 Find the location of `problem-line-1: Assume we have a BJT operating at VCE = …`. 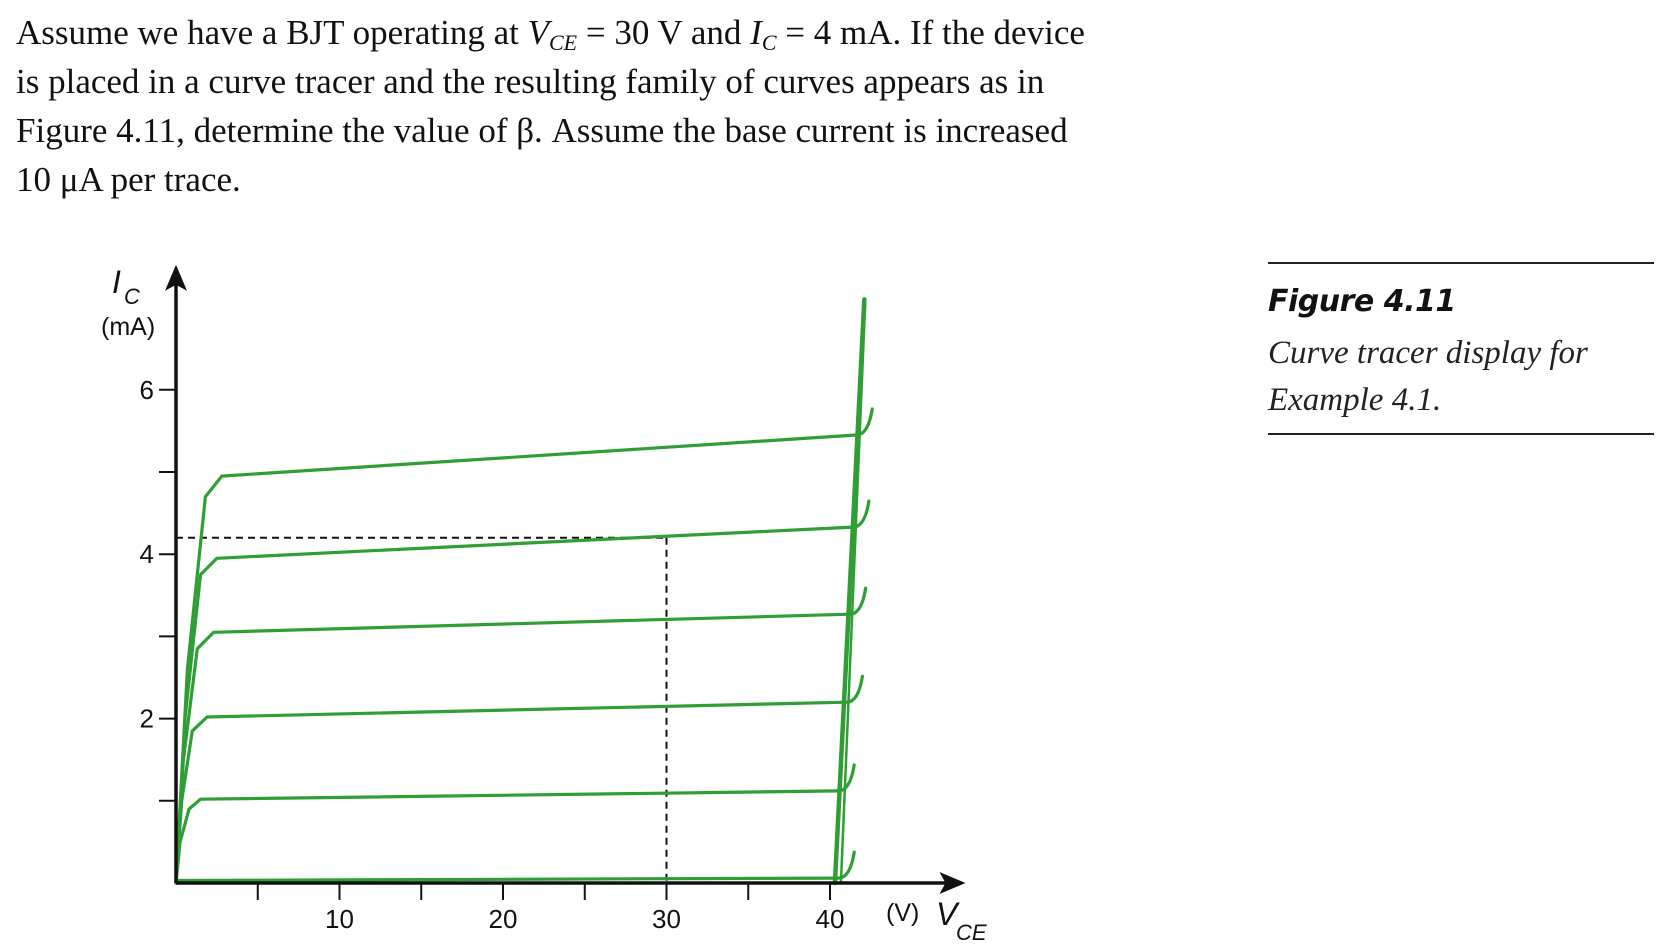

problem-line-1: Assume we have a BJT operating at VCE = … is located at coordinates (616, 32).